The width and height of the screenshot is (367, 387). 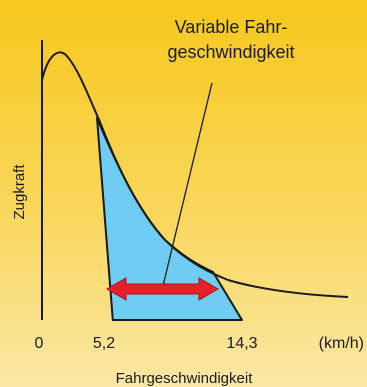 What do you see at coordinates (341, 343) in the screenshot?
I see `x-axis-unit: (km/h)` at bounding box center [341, 343].